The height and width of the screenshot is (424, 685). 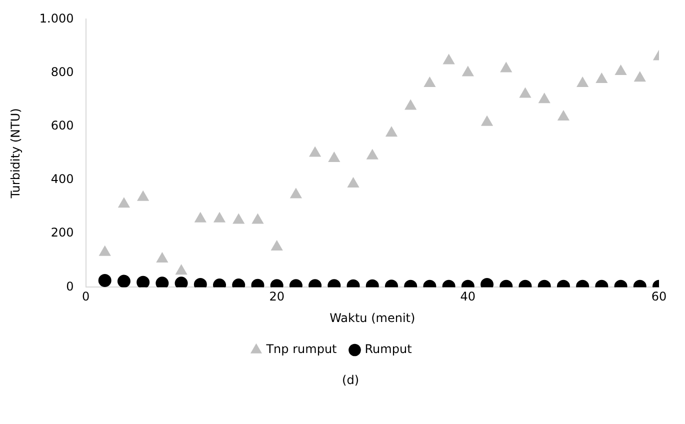 What do you see at coordinates (350, 380) in the screenshot?
I see `text: (d)` at bounding box center [350, 380].